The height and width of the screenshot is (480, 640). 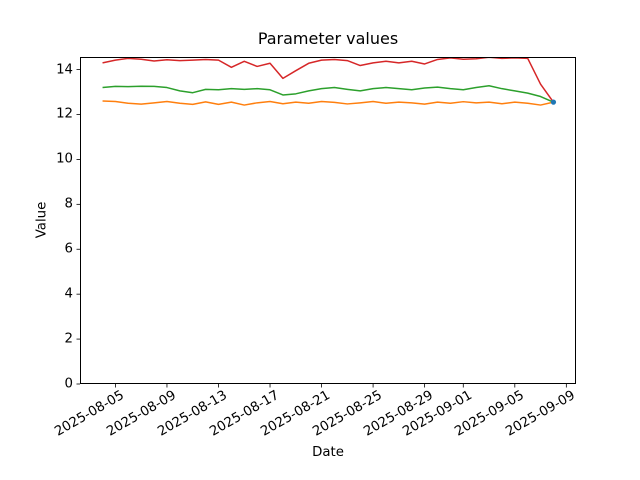 What do you see at coordinates (68, 204) in the screenshot?
I see `y-tick-label-8: 8` at bounding box center [68, 204].